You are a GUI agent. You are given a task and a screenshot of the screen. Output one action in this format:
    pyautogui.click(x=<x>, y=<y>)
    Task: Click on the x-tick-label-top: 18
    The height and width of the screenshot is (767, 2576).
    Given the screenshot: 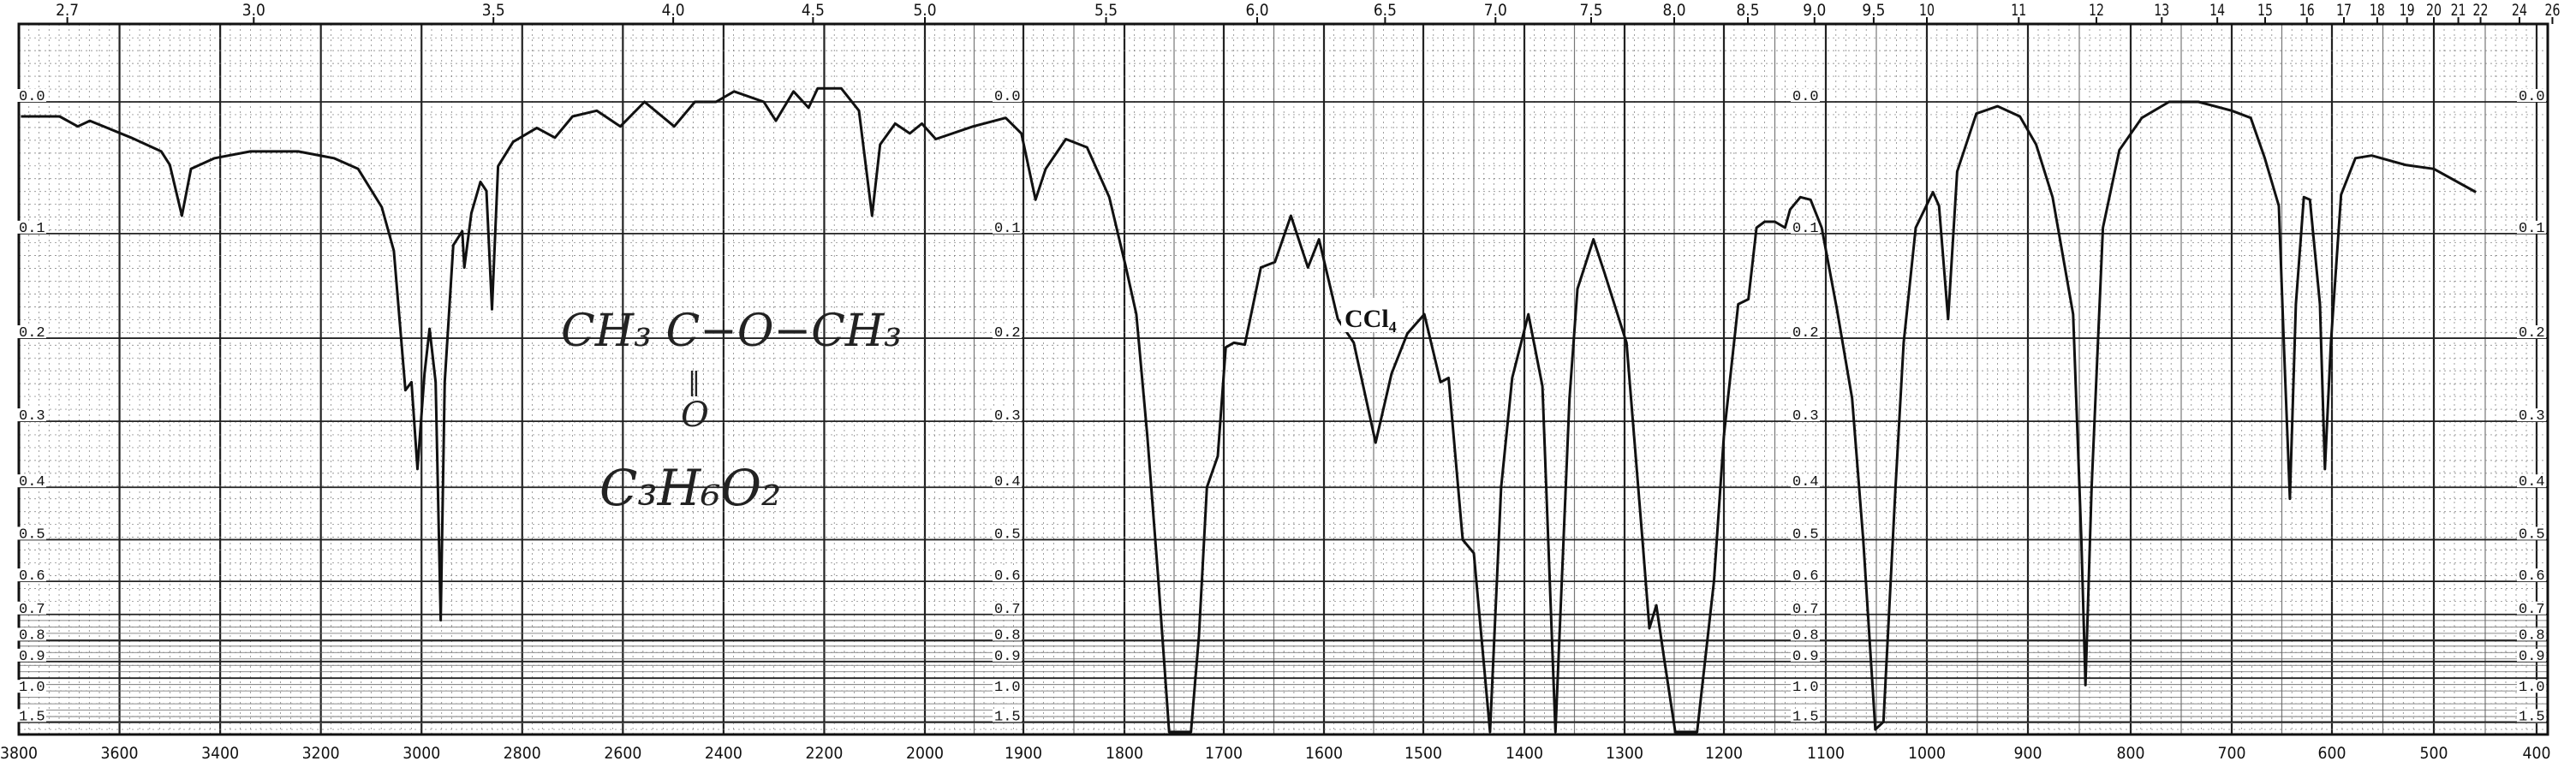 What is the action you would take?
    pyautogui.click(x=2377, y=10)
    